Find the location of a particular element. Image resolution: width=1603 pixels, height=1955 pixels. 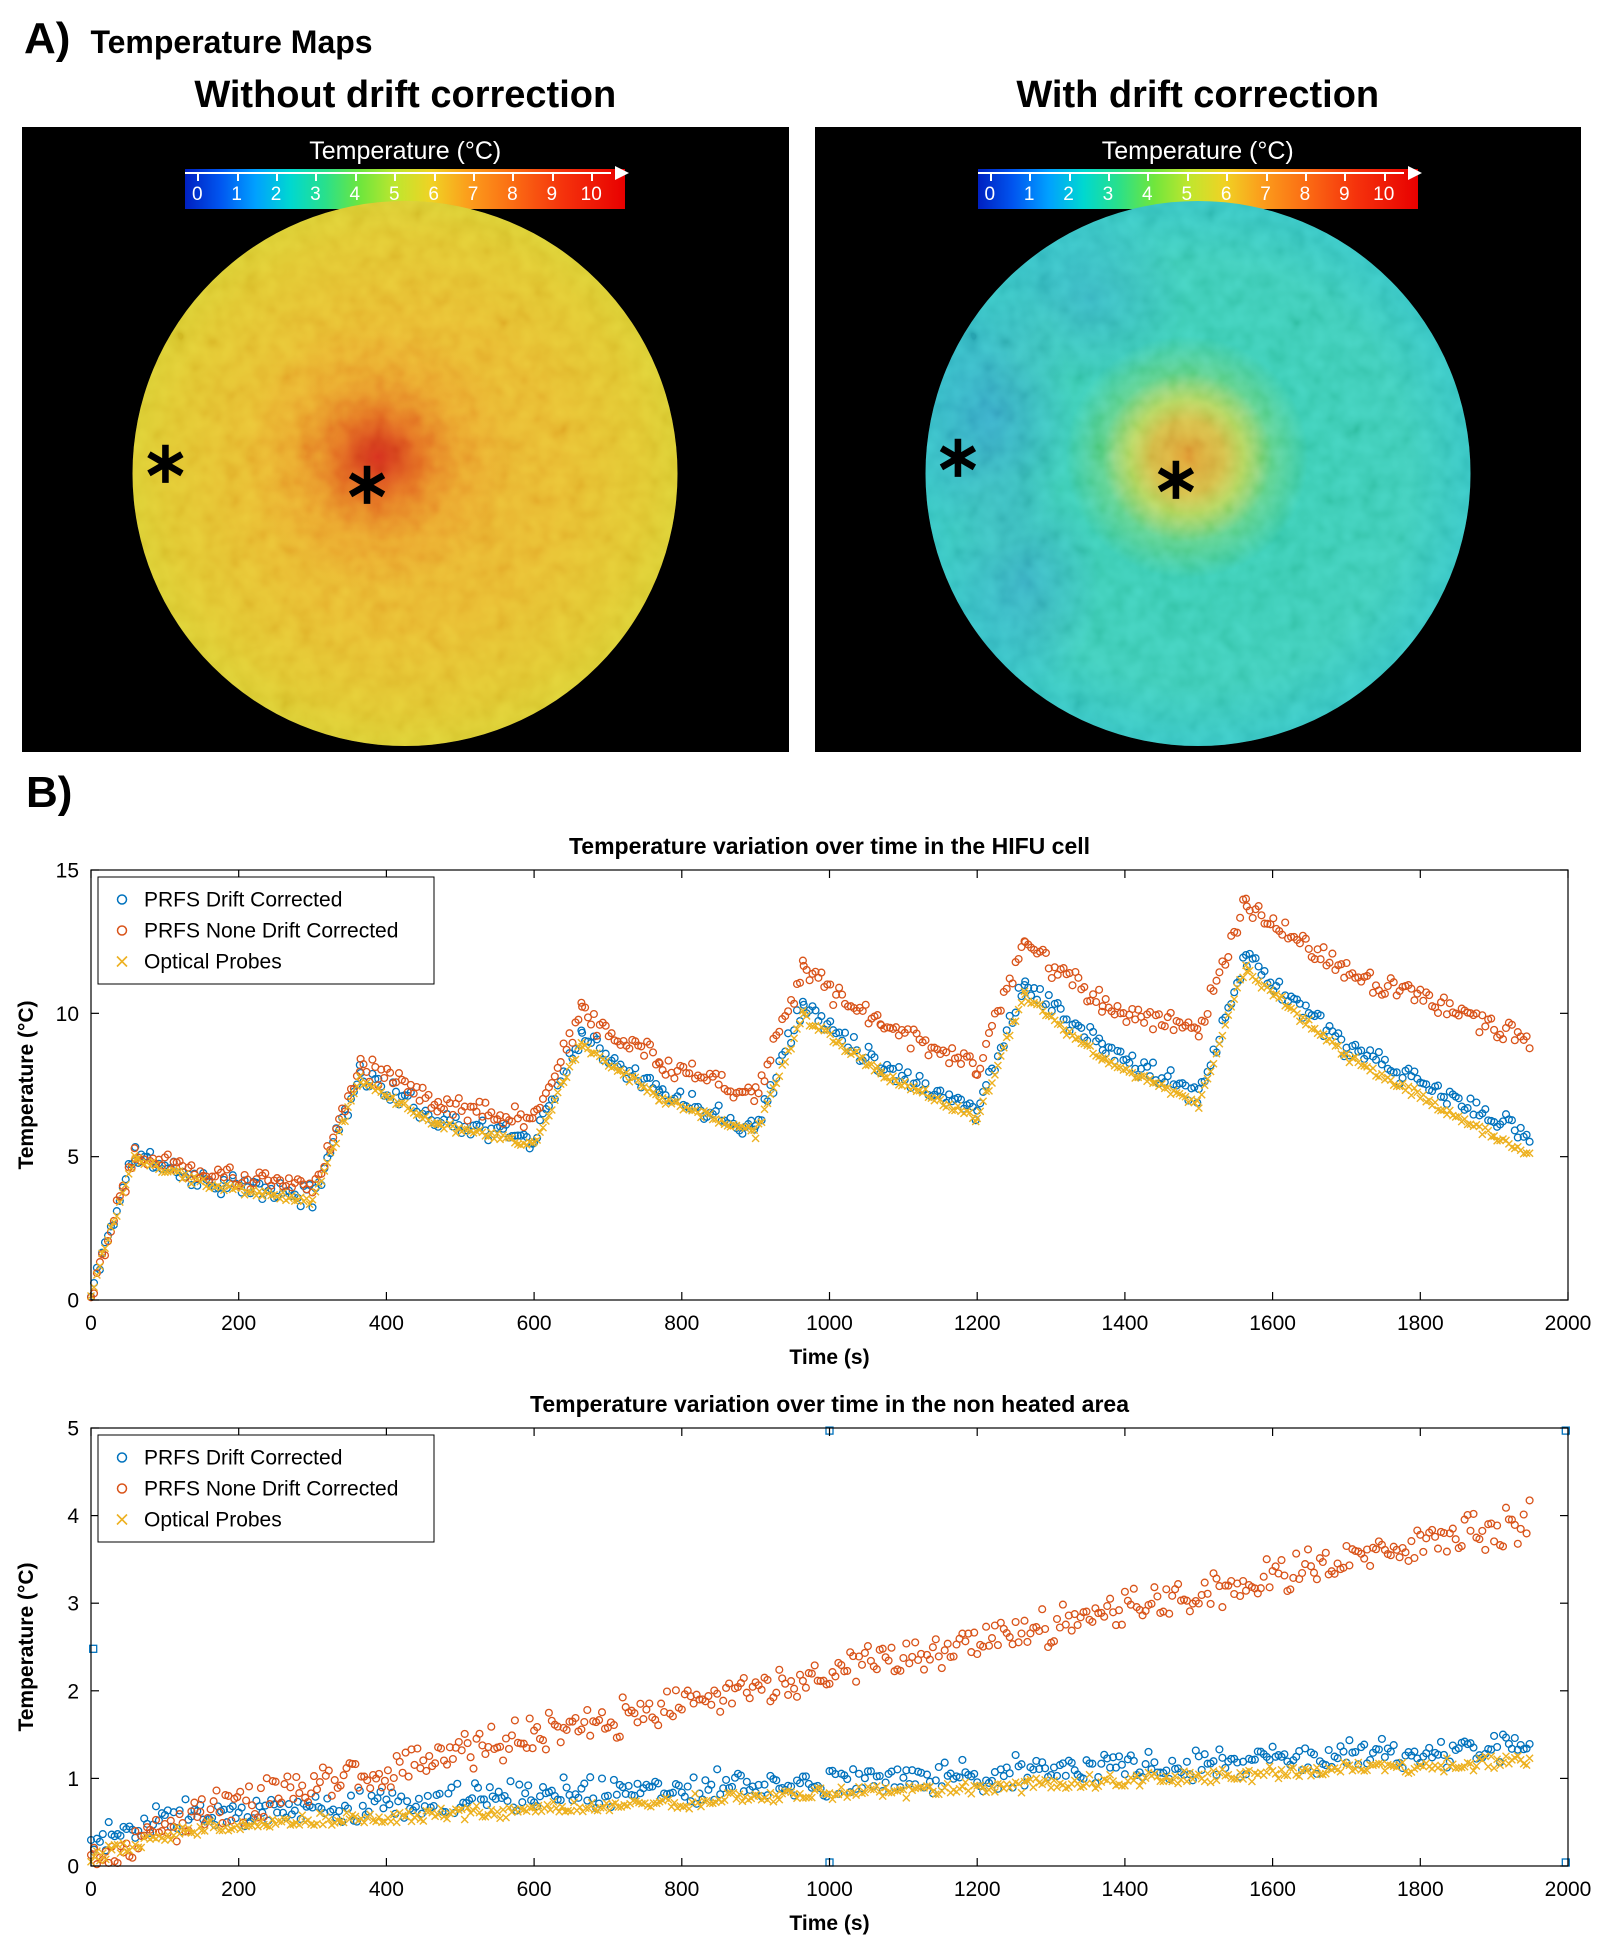

colorbar-tick-label: 9 is located at coordinates (552, 194).